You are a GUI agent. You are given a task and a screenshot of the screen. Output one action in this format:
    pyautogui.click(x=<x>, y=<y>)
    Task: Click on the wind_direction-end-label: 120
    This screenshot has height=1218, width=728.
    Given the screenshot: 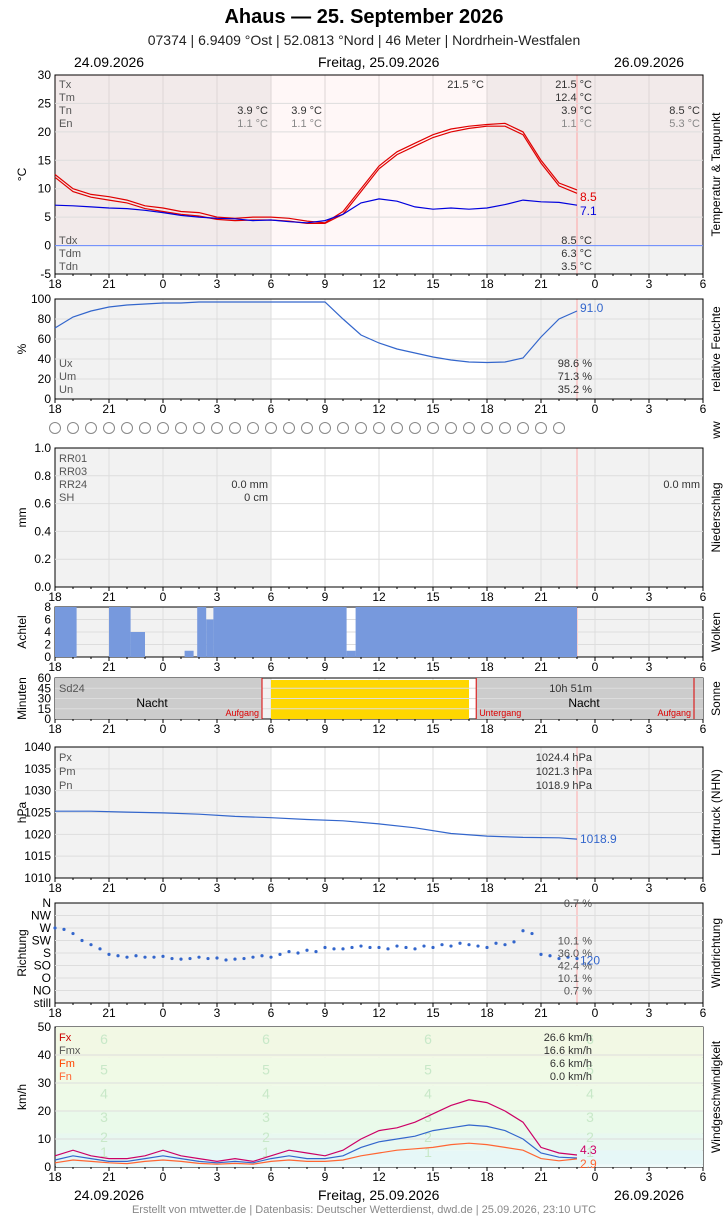 What is the action you would take?
    pyautogui.click(x=590, y=961)
    